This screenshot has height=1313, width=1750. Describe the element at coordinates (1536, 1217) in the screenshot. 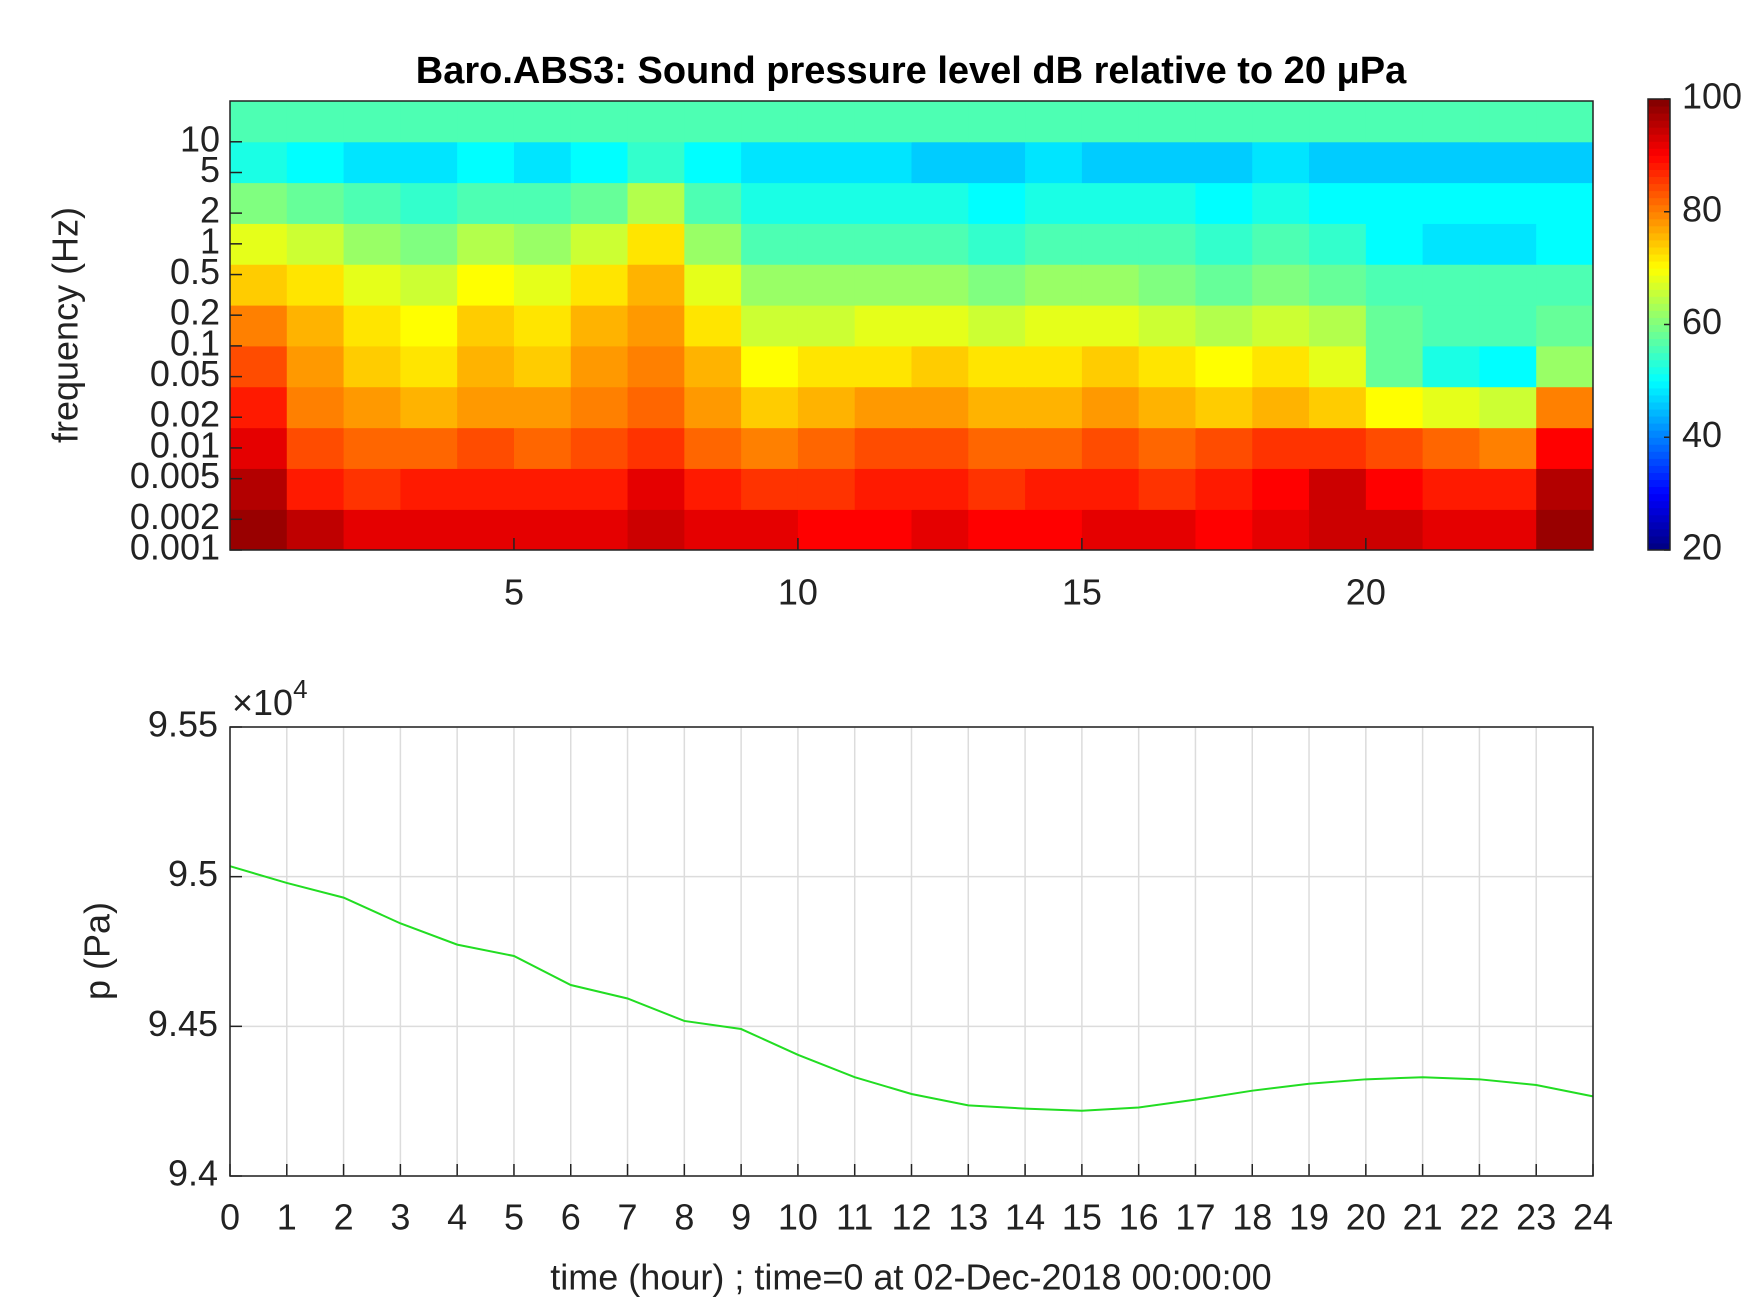

I see `x-tick-label: 23` at that location.